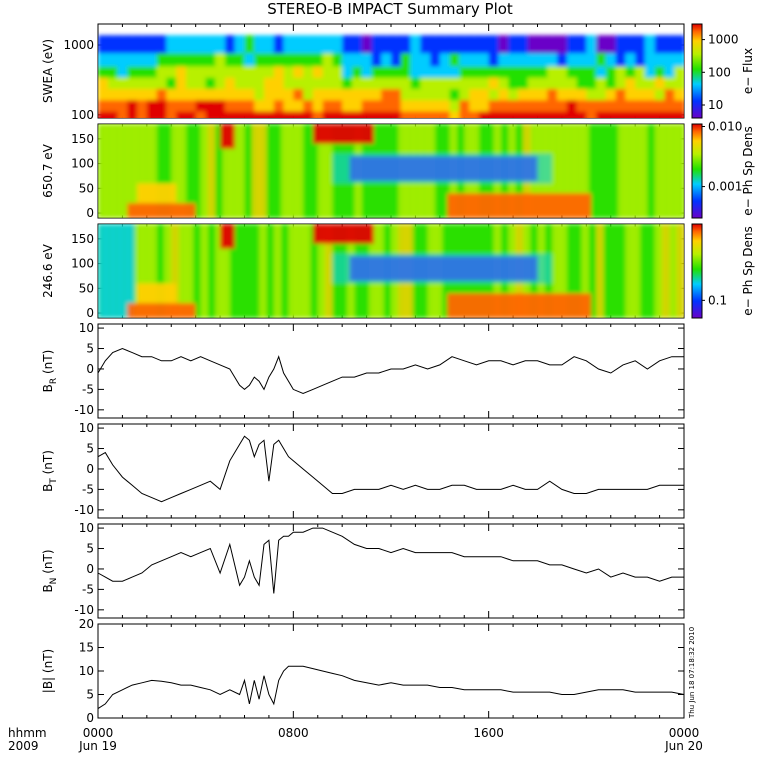  I want to click on panel-4: 10 5 0 -5 -10 BT (nT), so click(363, 470).